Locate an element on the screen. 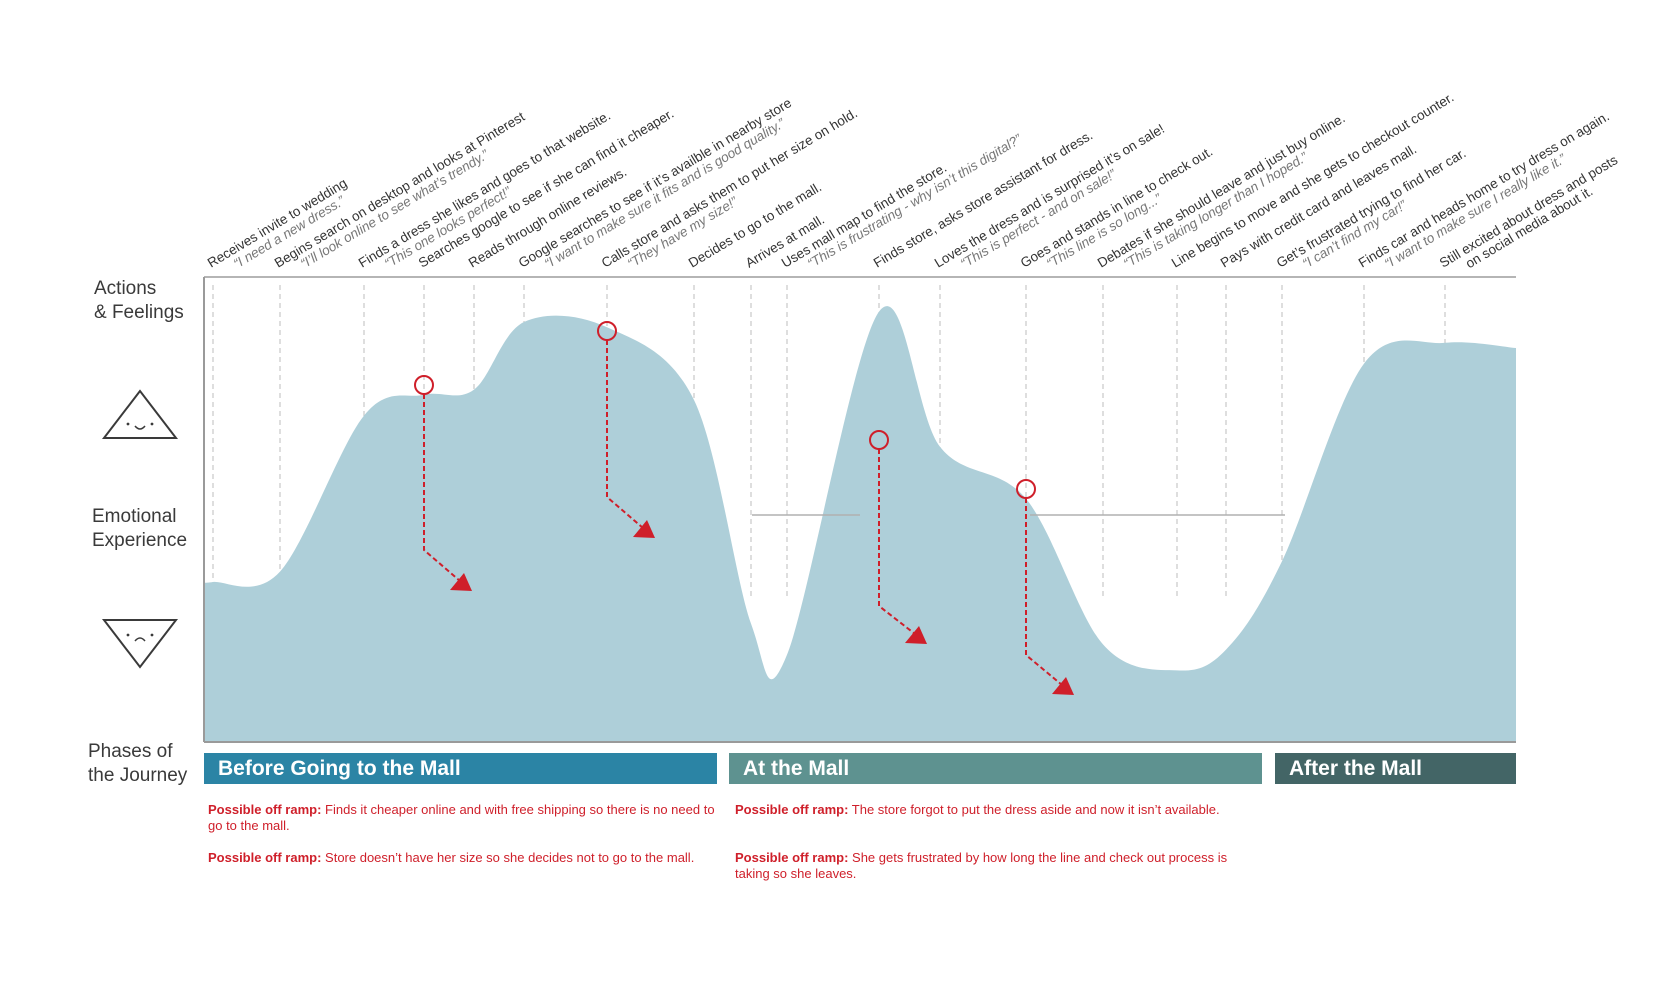 The height and width of the screenshot is (998, 1654). phase-before-mall: Before Going to the Mall is located at coordinates (460, 768).